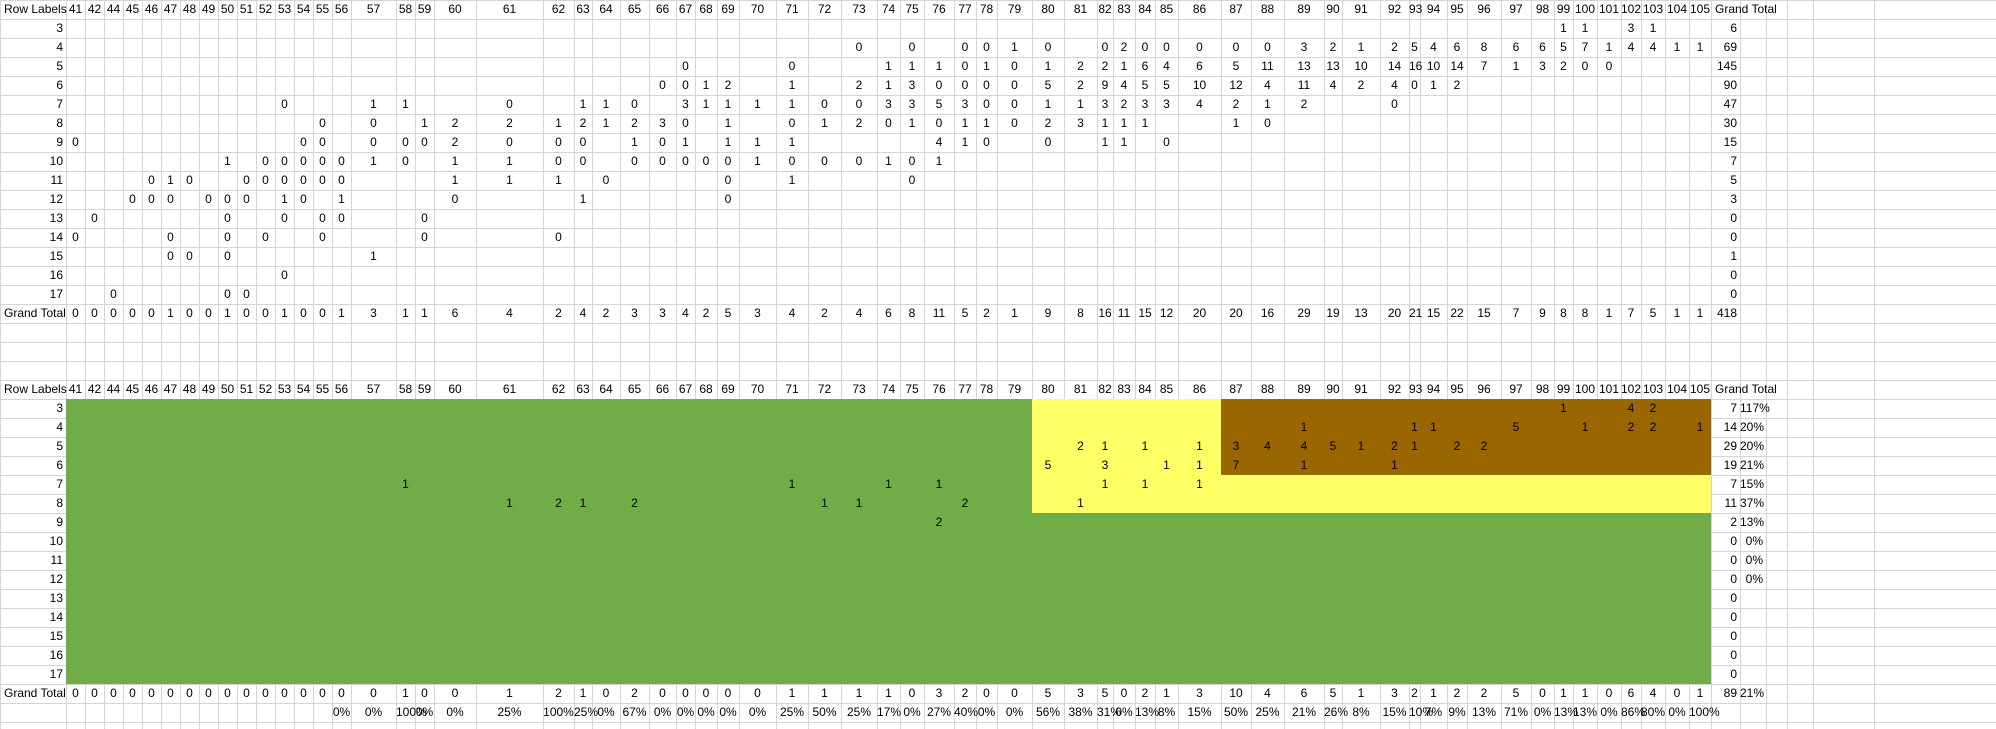 The height and width of the screenshot is (729, 1996). Describe the element at coordinates (1730, 693) in the screenshot. I see `grand-total-value: 89` at that location.